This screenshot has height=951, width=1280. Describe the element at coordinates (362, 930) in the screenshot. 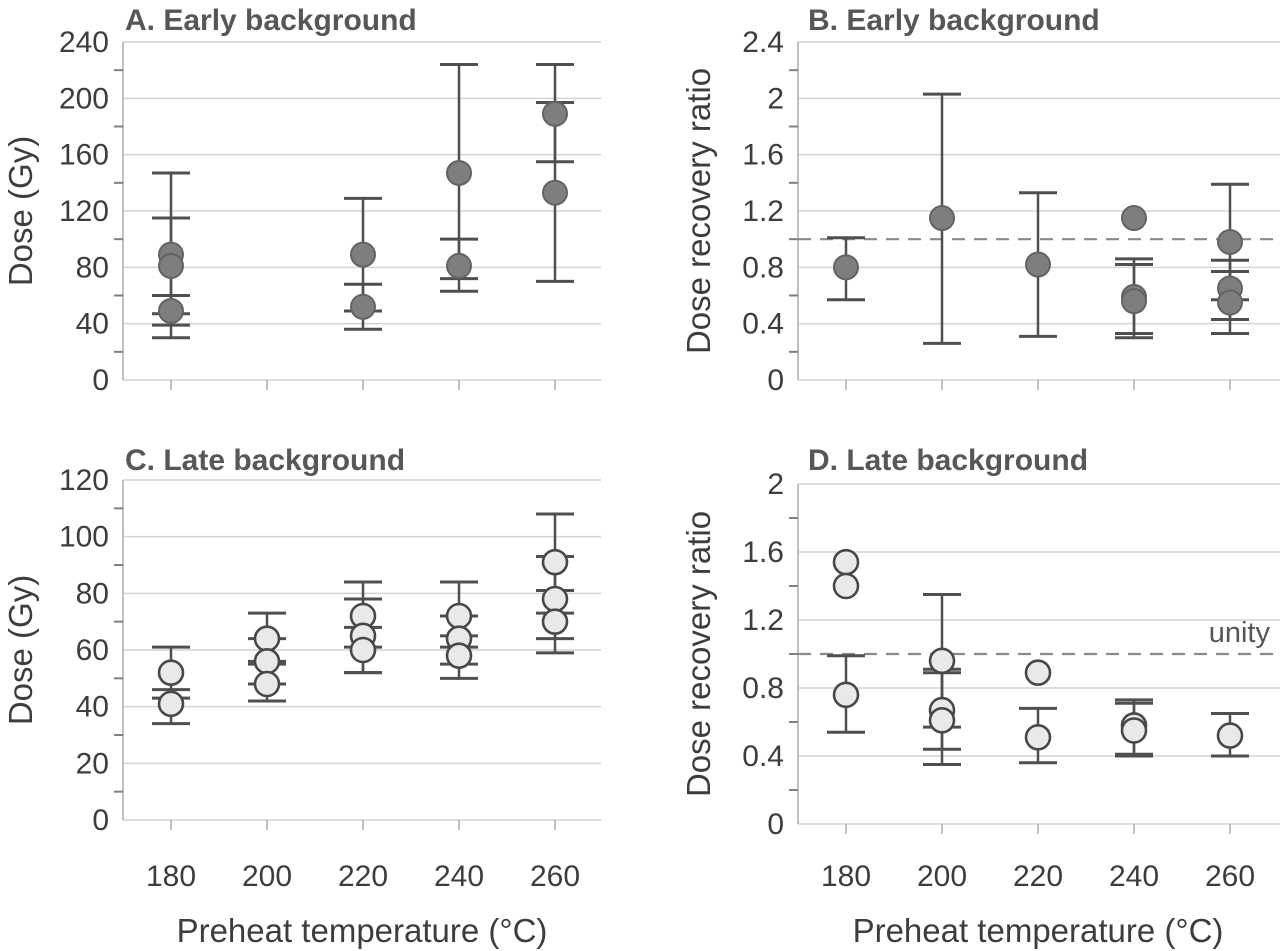

I see `panel-c-x-axis-title: Preheat temperature (°C)` at that location.